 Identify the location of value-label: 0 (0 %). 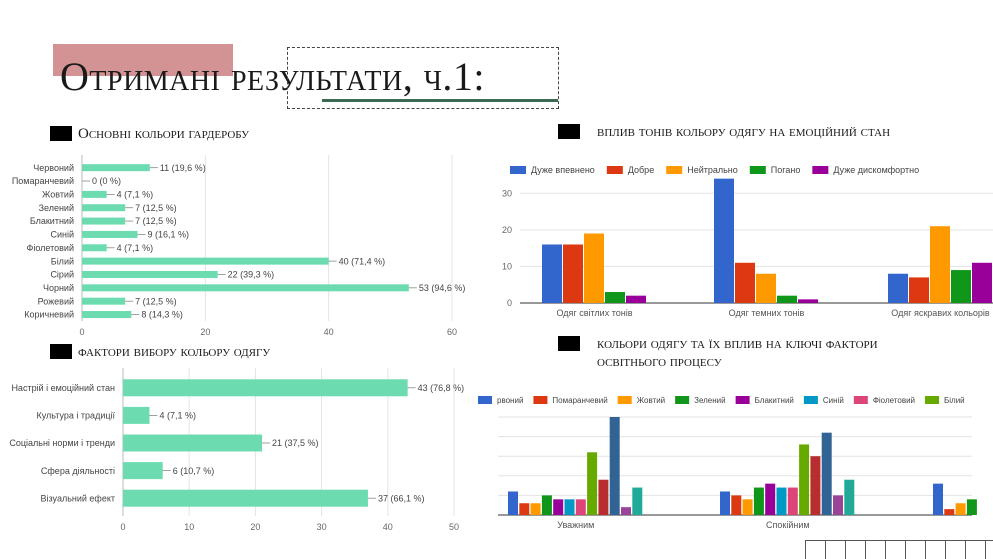
(106, 181).